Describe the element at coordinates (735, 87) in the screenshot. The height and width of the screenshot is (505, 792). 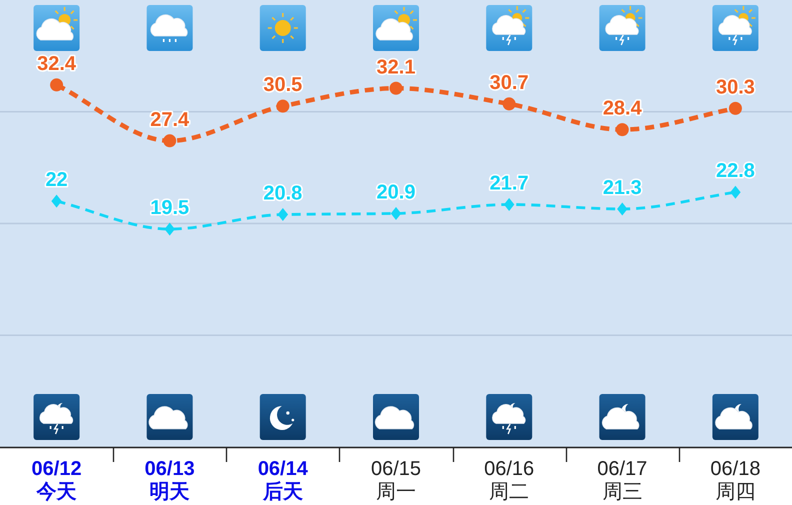
I see `data-label: 30.3` at that location.